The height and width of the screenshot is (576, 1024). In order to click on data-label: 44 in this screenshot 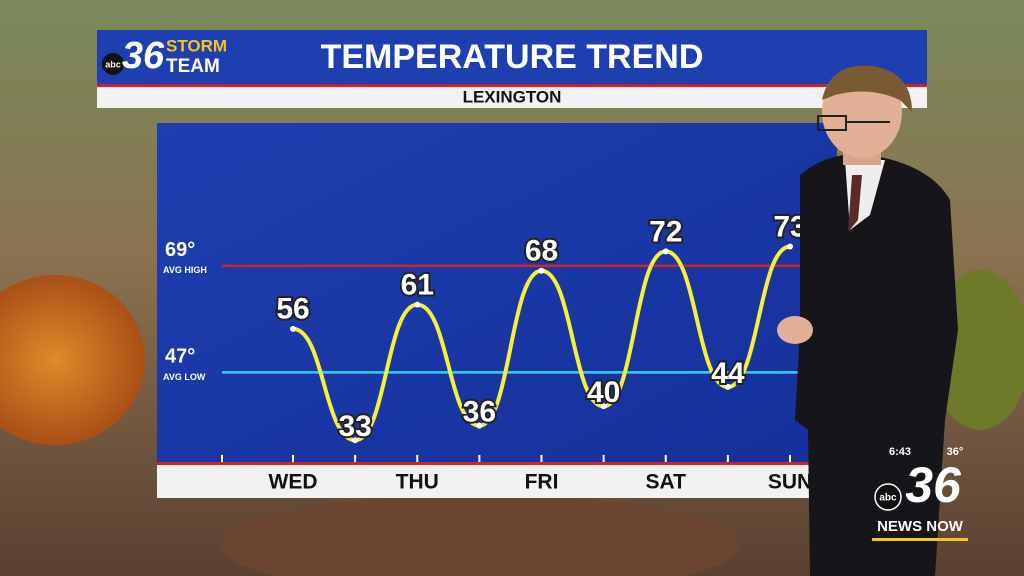, I will do `click(728, 373)`.